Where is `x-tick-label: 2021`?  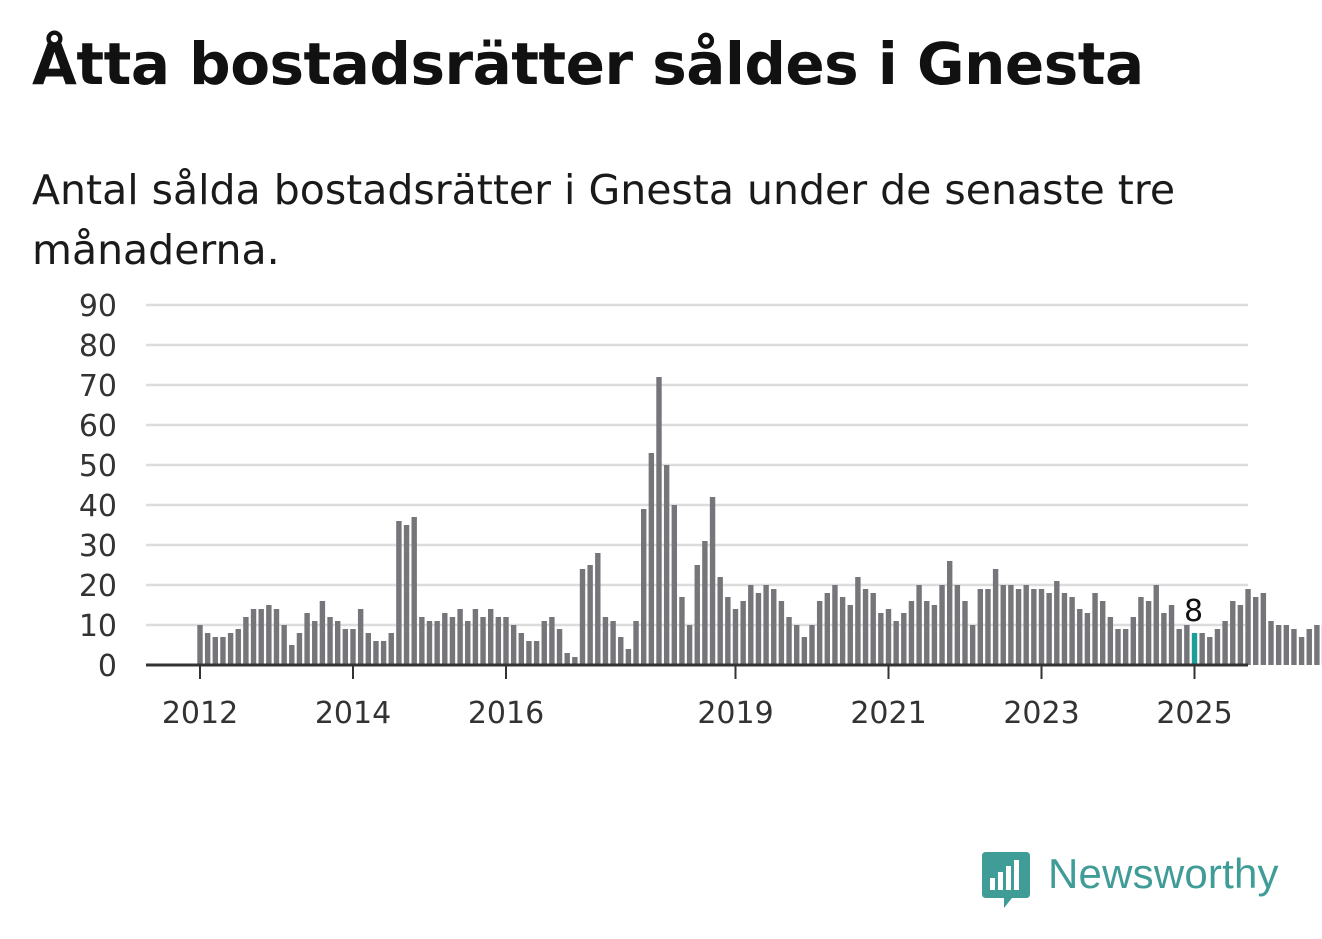 x-tick-label: 2021 is located at coordinates (888, 713).